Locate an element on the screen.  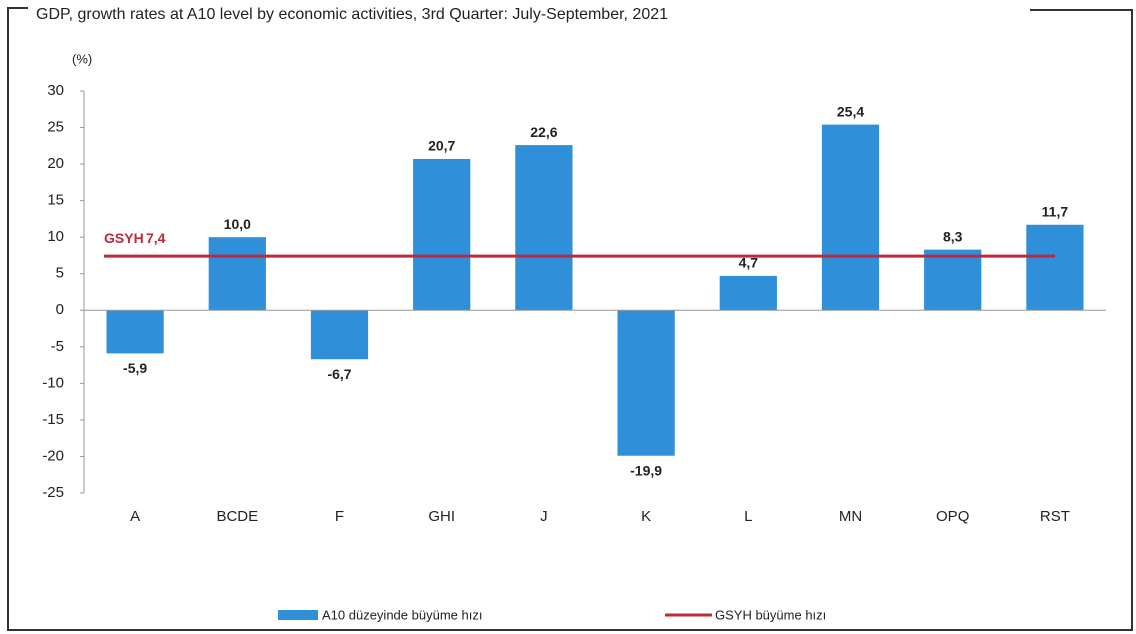
legend-label: A10 düzeyinde büyüme hızı is located at coordinates (402, 614).